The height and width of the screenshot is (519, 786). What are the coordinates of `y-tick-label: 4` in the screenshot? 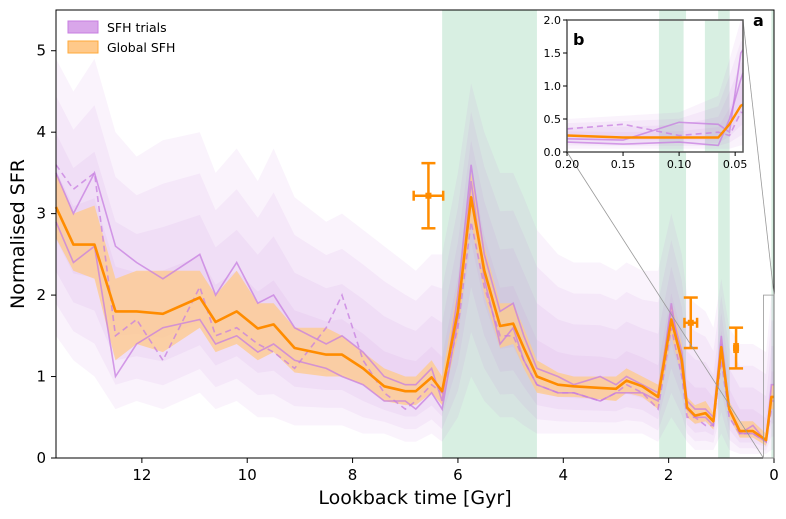 It's located at (41, 132).